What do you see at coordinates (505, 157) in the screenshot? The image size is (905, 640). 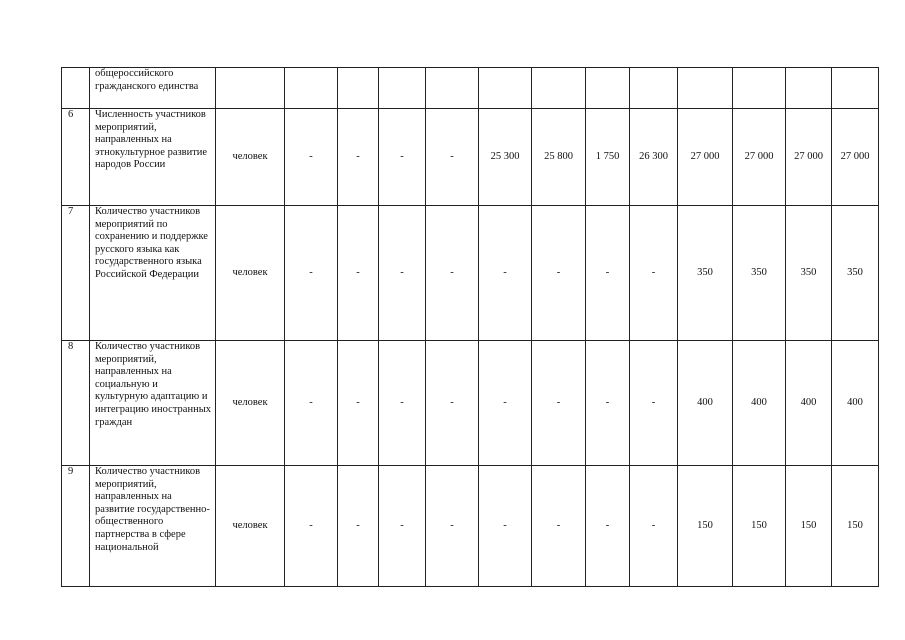 I see `value-cell: 25 300` at bounding box center [505, 157].